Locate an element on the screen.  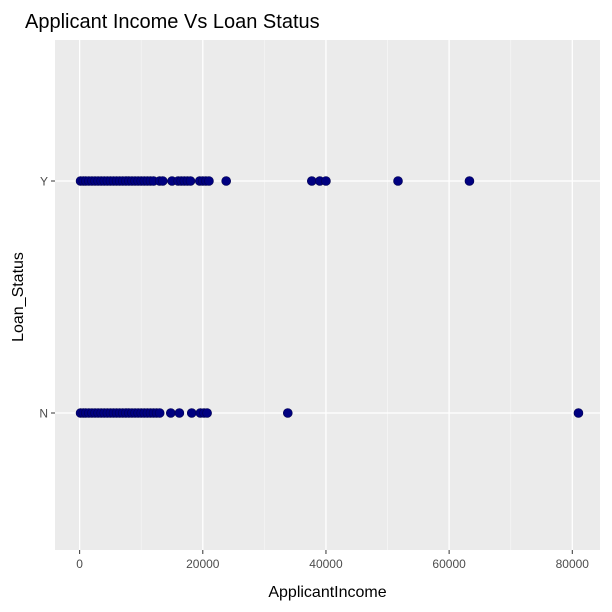
y-axis-label: Loan_Status is located at coordinates (18, 297).